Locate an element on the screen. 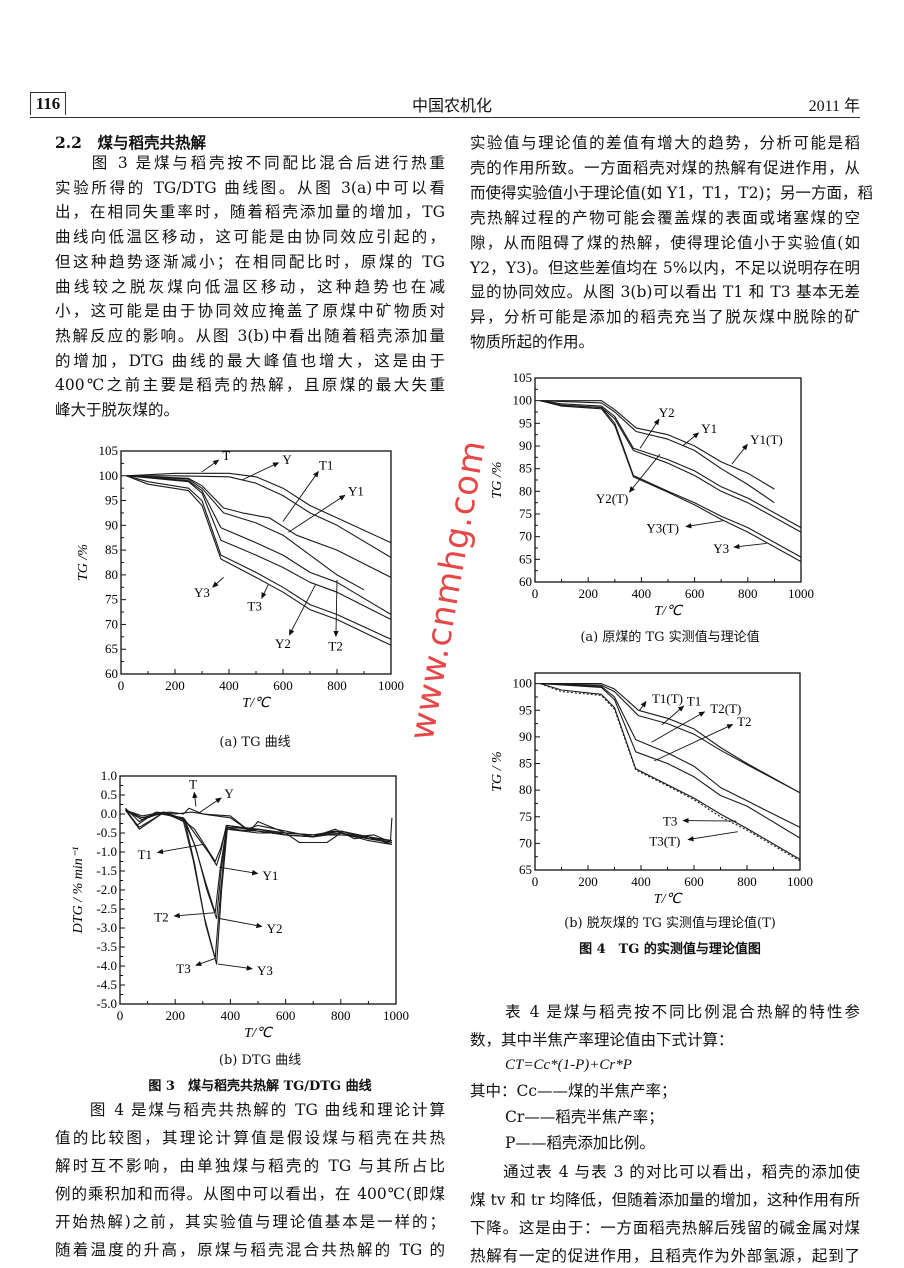 This screenshot has height=1268, width=904. y-tick-label: 105 is located at coordinates (109, 450).